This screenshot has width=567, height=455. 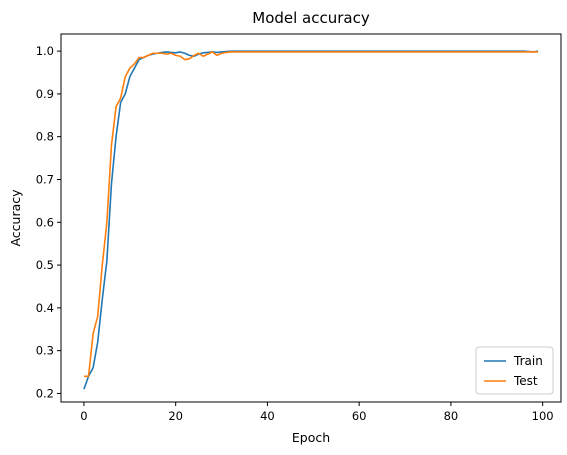 I want to click on x-axis-label: Epoch, so click(x=311, y=437).